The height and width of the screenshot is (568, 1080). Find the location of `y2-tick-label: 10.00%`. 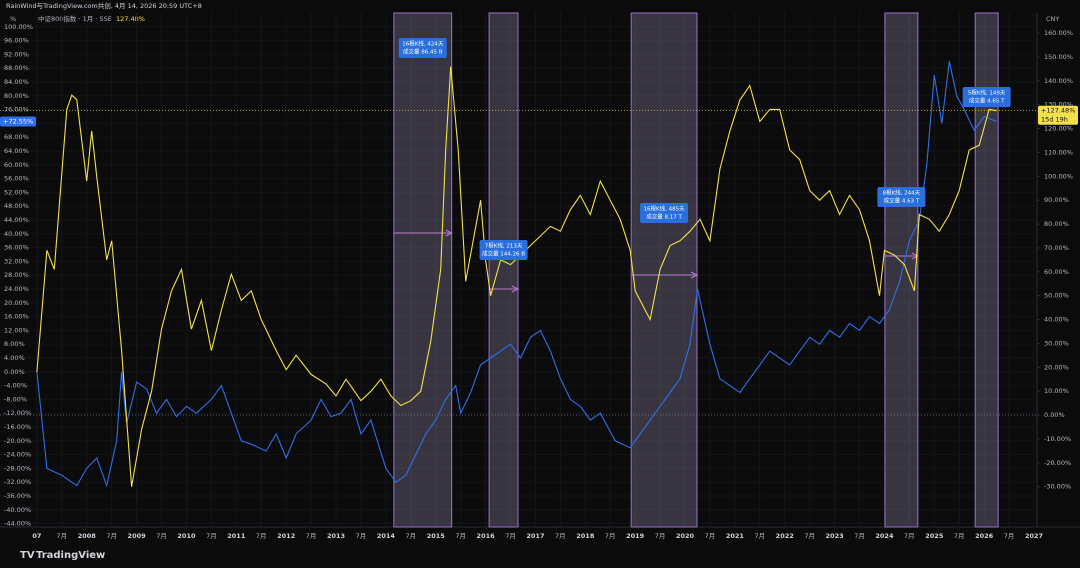

y2-tick-label: 10.00% is located at coordinates (1056, 391).